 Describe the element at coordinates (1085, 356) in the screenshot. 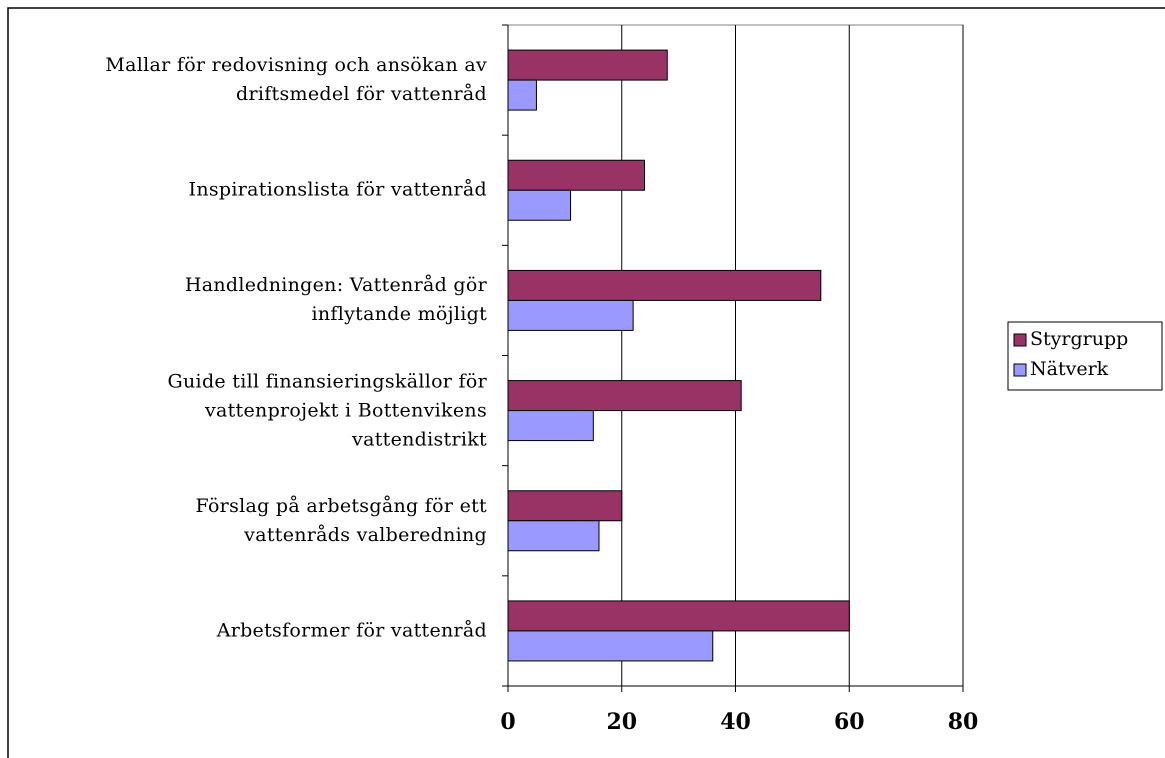

I see `legend-box` at that location.